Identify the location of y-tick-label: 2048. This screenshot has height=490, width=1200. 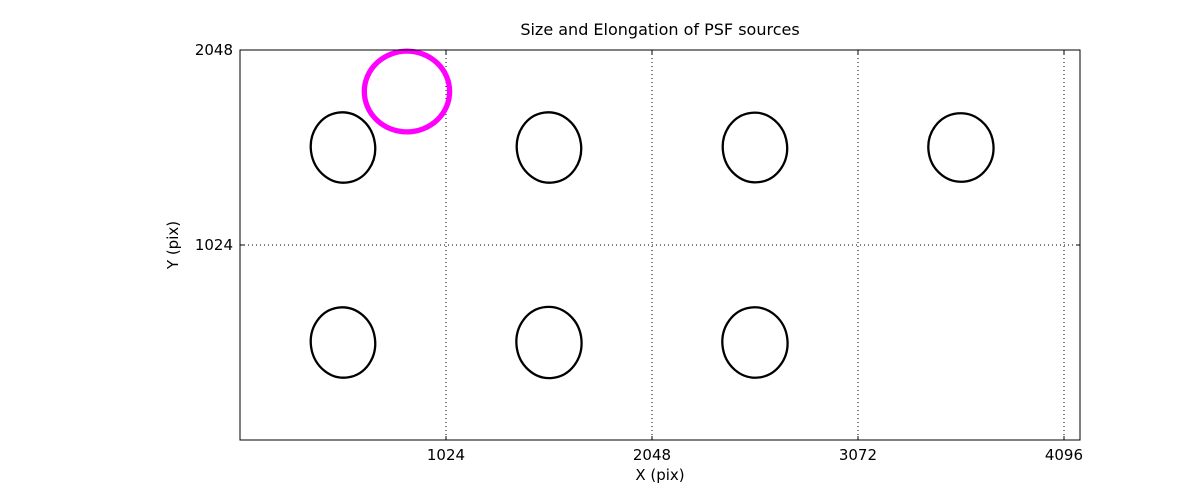
(214, 50).